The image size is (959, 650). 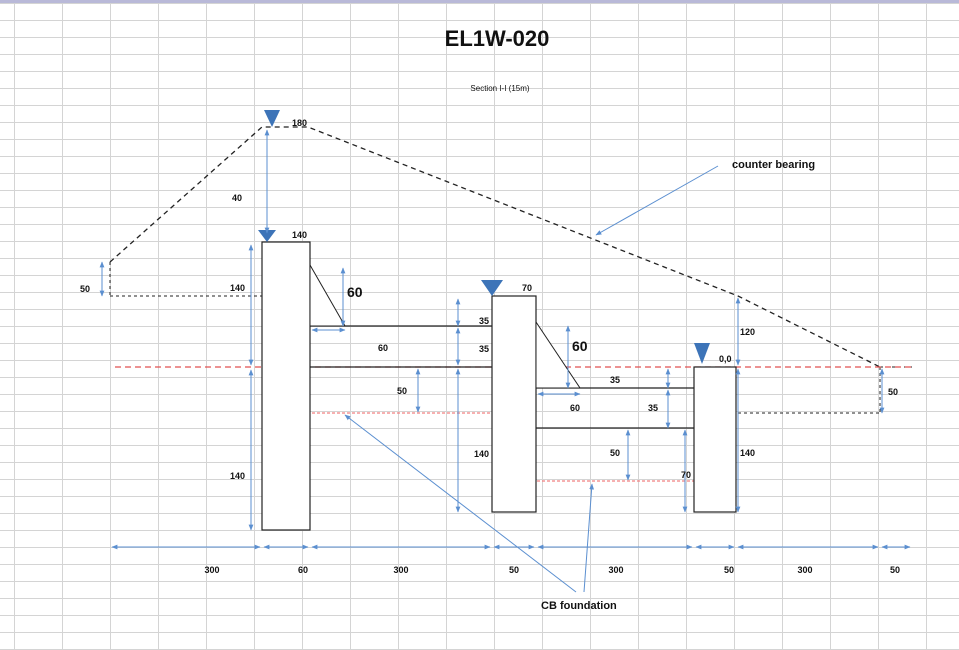 I want to click on bottom-dim-label-7: 300, so click(x=804, y=570).